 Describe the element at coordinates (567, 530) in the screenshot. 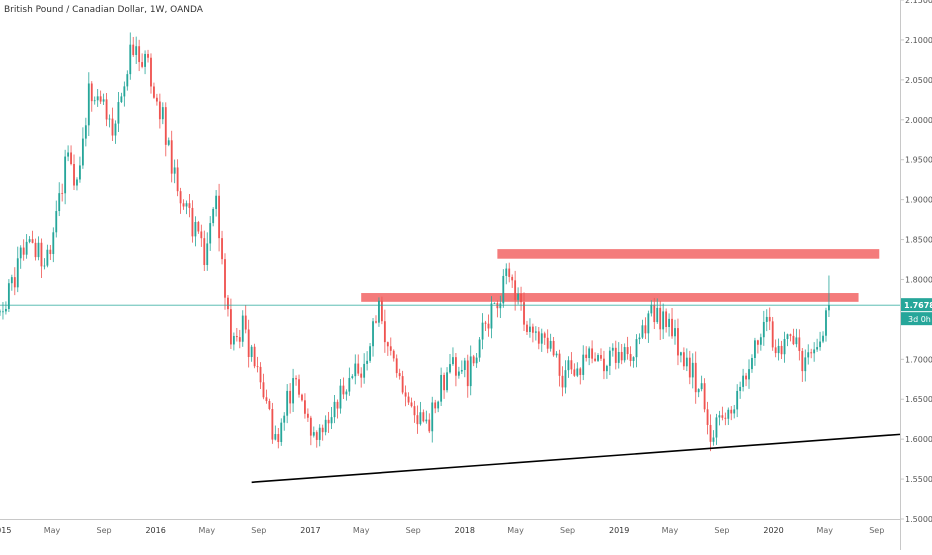

I see `time-tick-label: Sep` at that location.